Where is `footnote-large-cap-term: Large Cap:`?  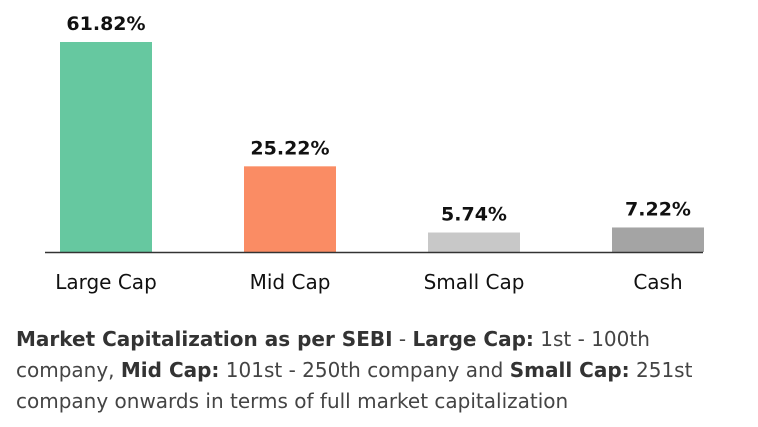 footnote-large-cap-term: Large Cap: is located at coordinates (473, 339).